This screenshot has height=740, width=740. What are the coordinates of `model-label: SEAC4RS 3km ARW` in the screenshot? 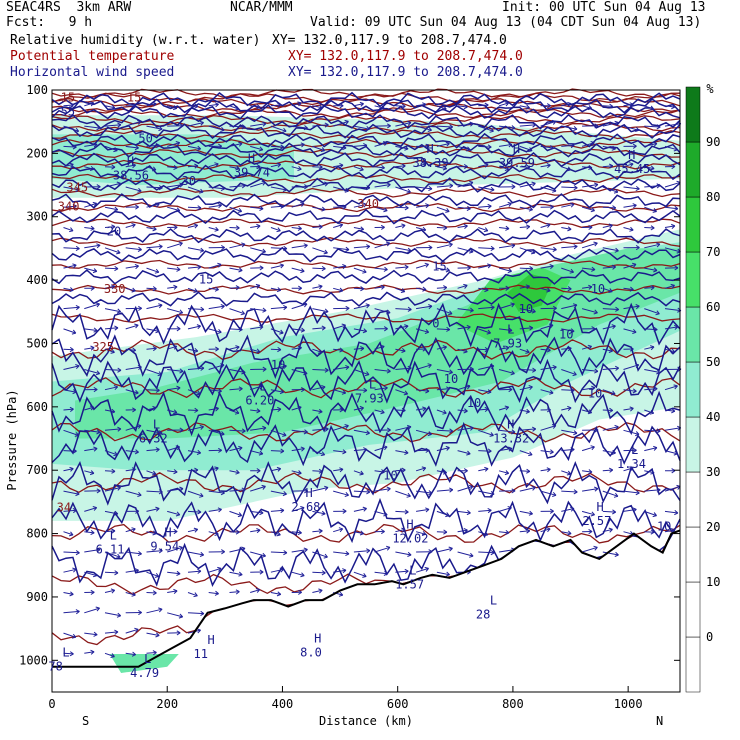 It's located at (69, 7).